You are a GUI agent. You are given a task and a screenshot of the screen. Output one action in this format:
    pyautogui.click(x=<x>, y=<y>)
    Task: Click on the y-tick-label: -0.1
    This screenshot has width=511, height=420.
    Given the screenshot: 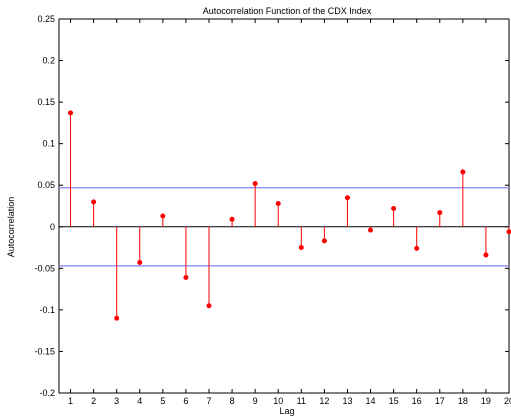 What is the action you would take?
    pyautogui.click(x=47, y=310)
    